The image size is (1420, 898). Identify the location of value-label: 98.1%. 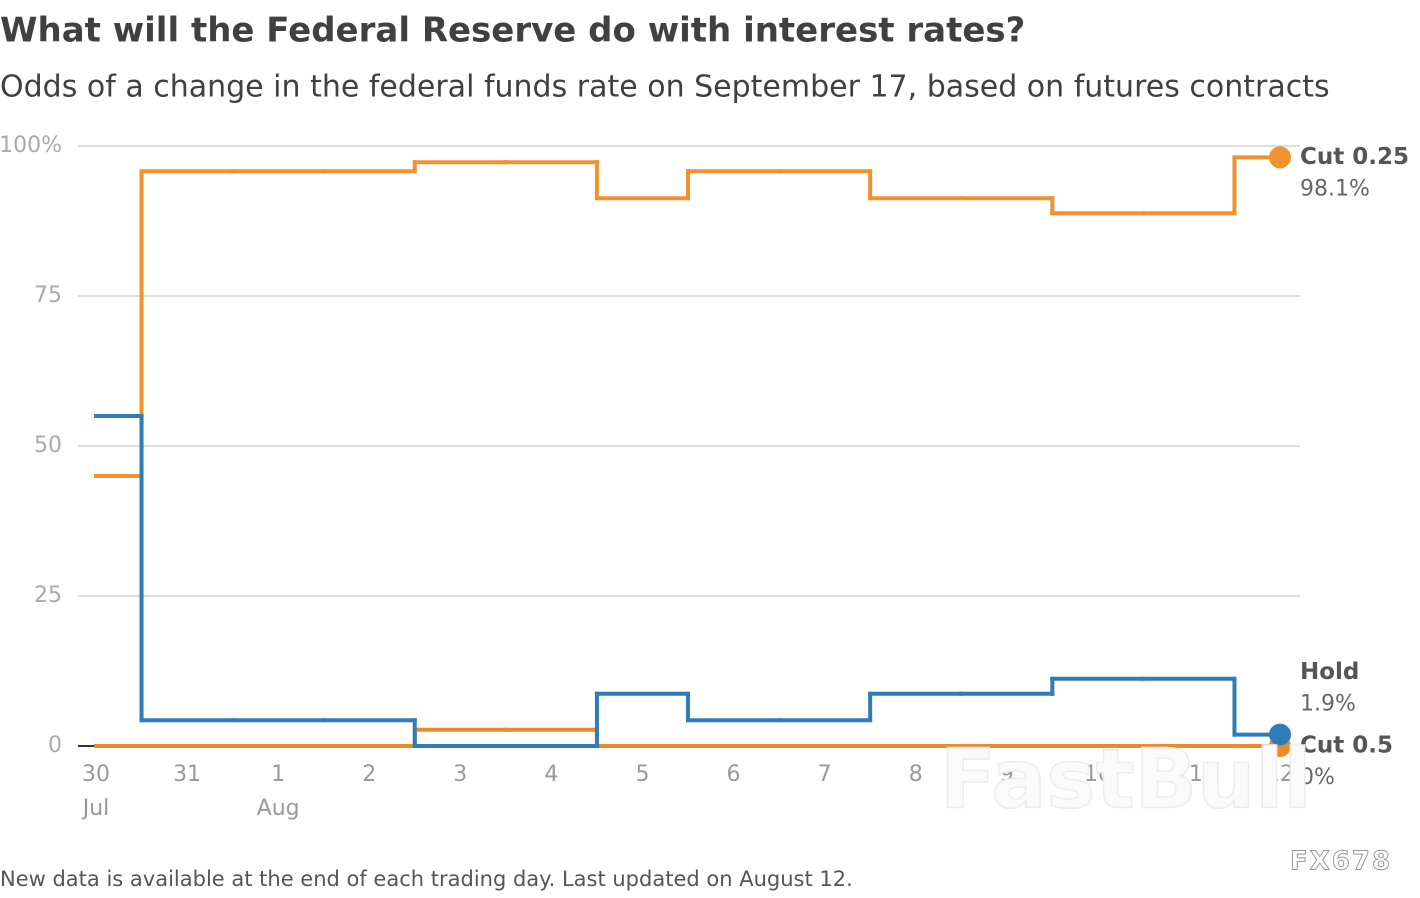
(1335, 188).